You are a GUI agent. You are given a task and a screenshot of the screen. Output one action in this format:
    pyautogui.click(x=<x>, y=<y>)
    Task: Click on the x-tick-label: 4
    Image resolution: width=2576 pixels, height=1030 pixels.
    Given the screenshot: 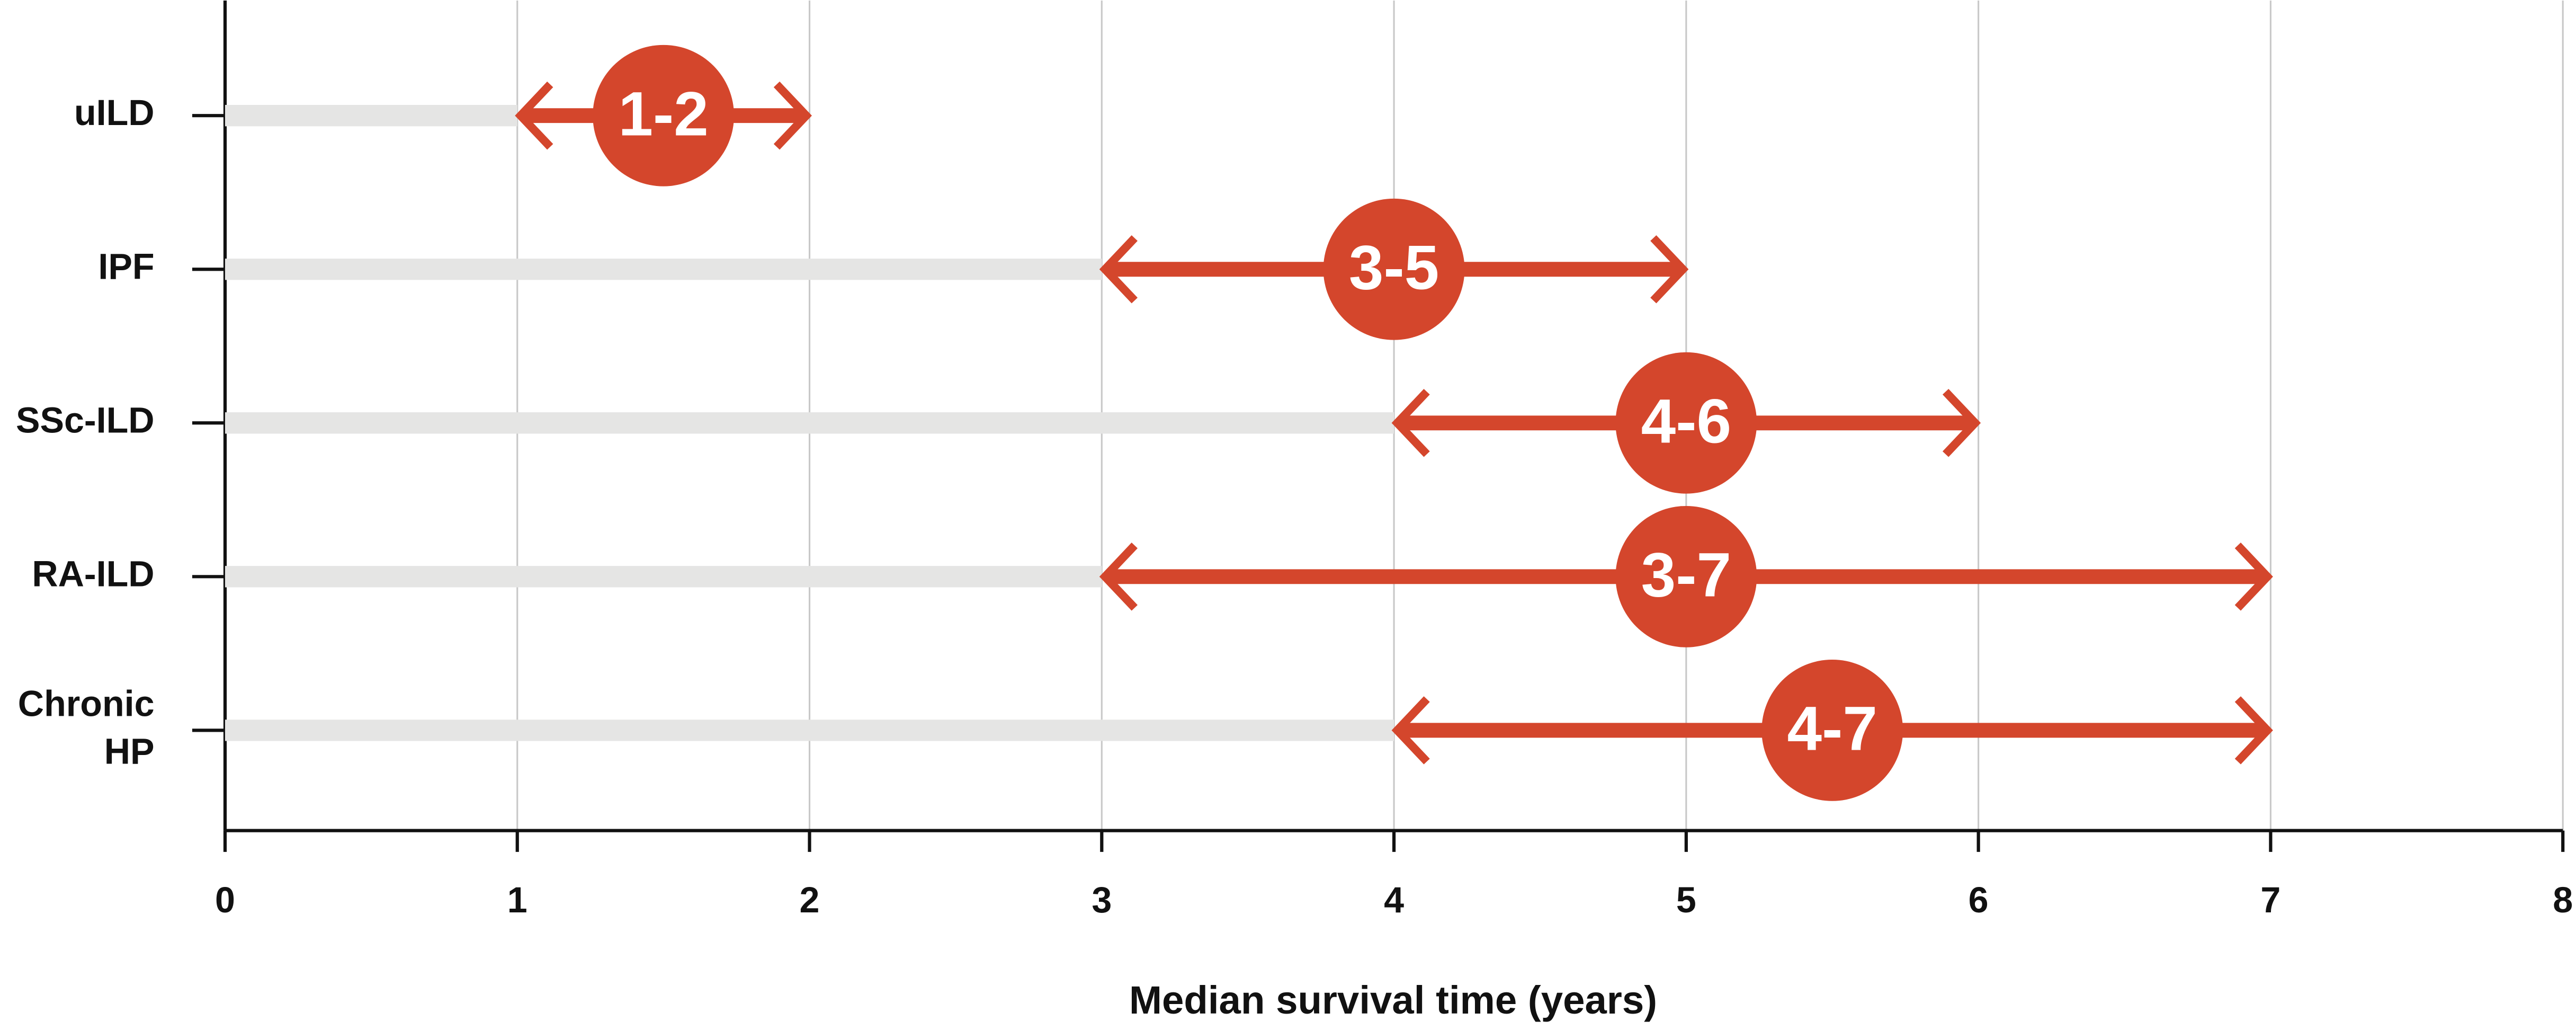 What is the action you would take?
    pyautogui.click(x=1394, y=900)
    